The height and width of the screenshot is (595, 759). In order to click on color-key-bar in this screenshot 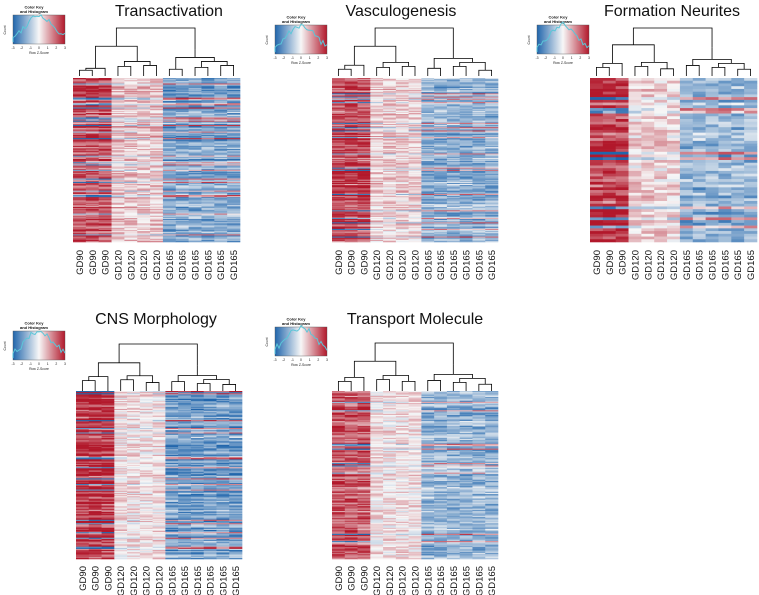, I will do `click(301, 39)`.